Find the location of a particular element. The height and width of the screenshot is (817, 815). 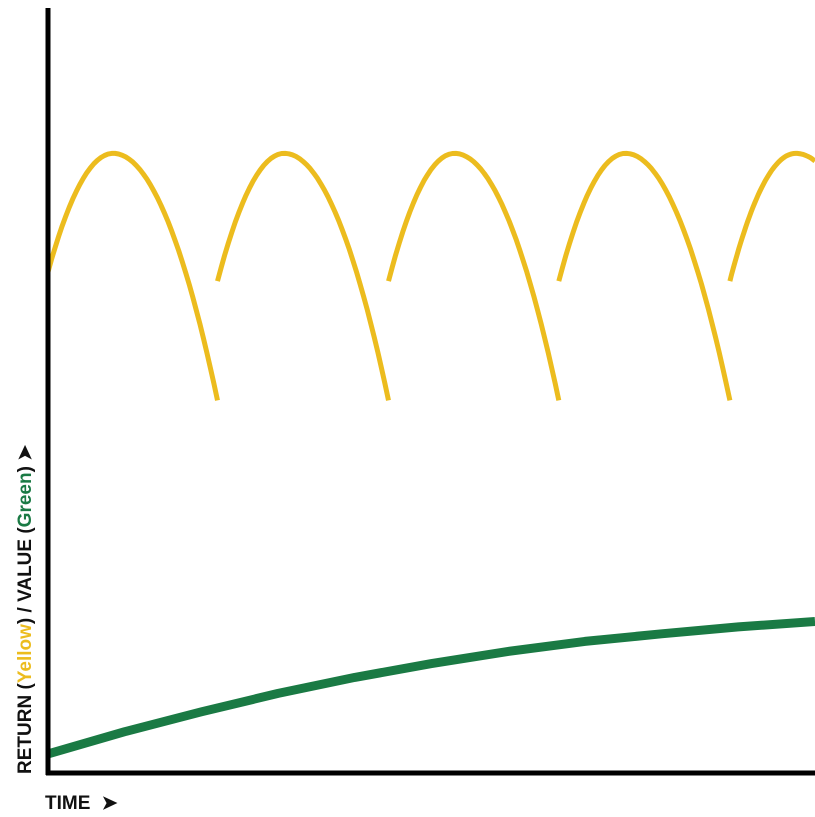

y-axis-label: RETURN (Yellow) / VALUE (Green) ➤ is located at coordinates (25, 609).